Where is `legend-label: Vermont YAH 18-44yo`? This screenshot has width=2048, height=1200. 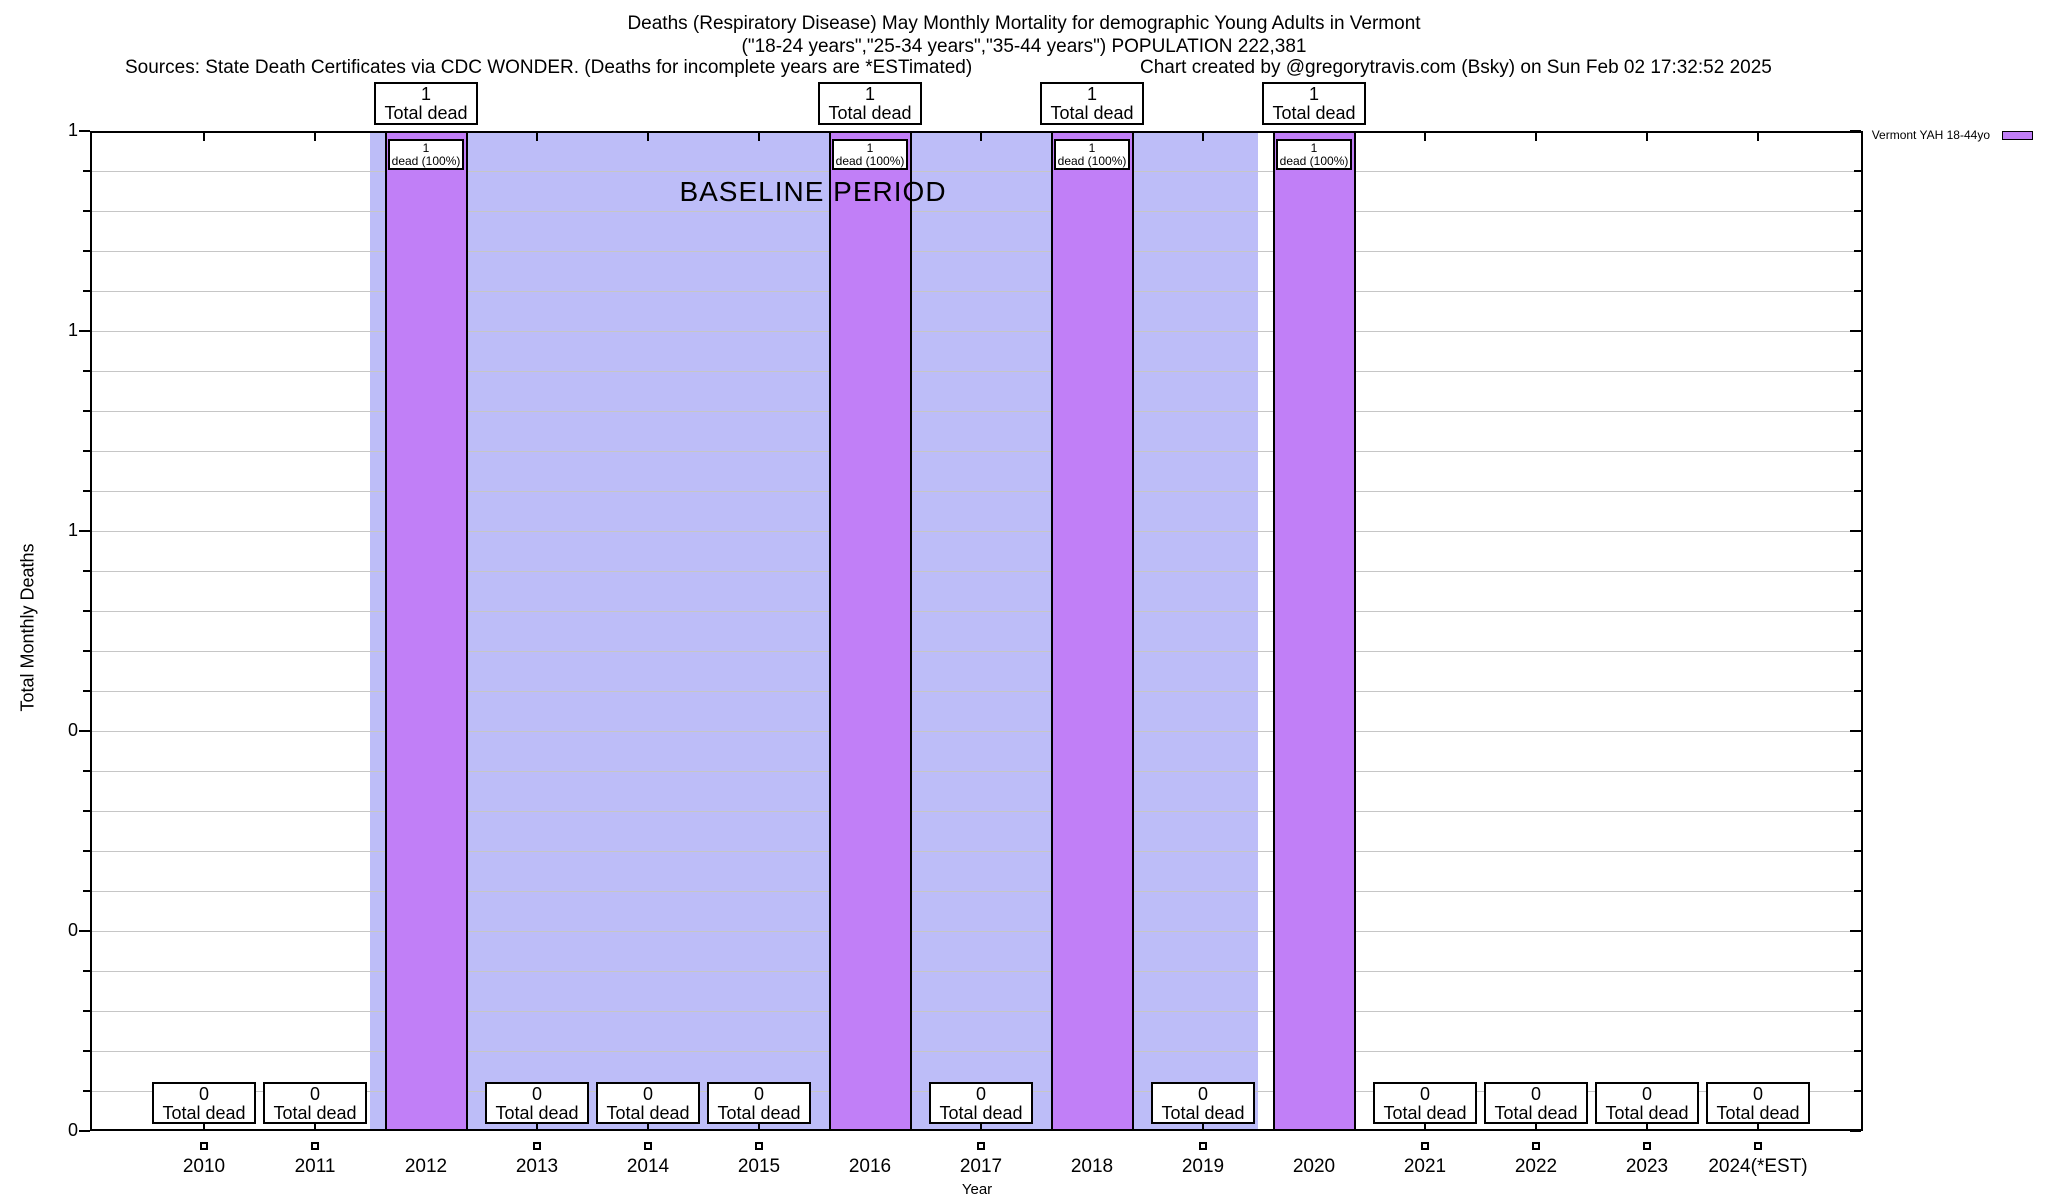
legend-label: Vermont YAH 18-44yo is located at coordinates (1930, 135).